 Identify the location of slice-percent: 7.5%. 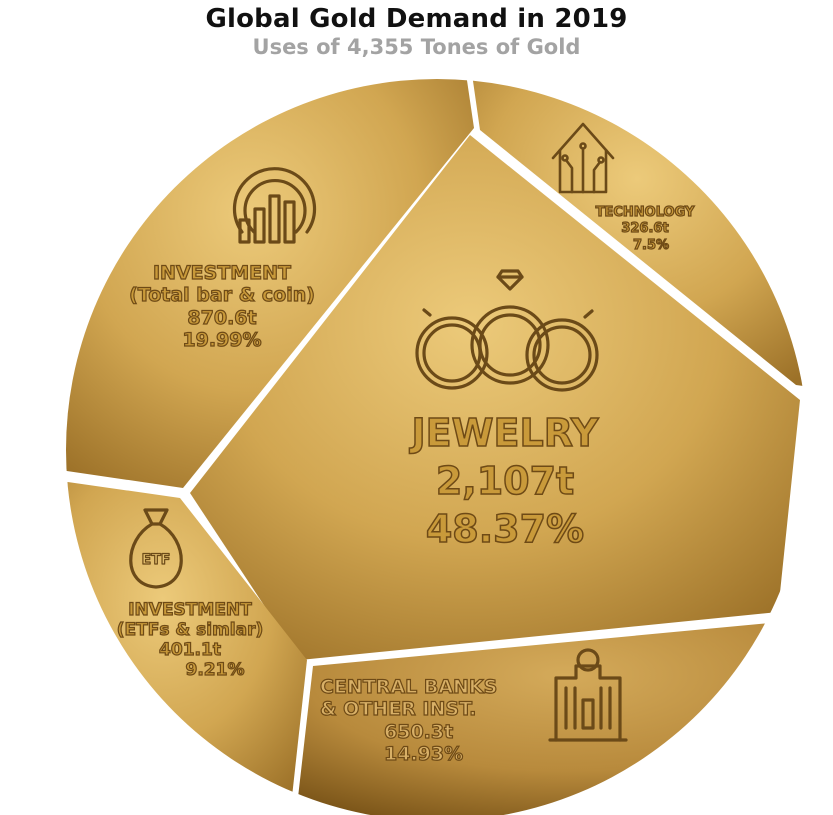
(651, 245).